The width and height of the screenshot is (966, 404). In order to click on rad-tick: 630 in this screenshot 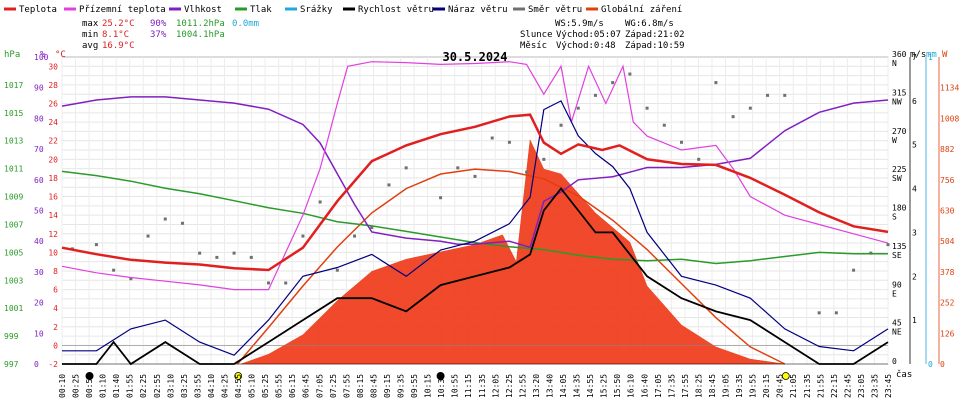, I will do `click(947, 211)`.